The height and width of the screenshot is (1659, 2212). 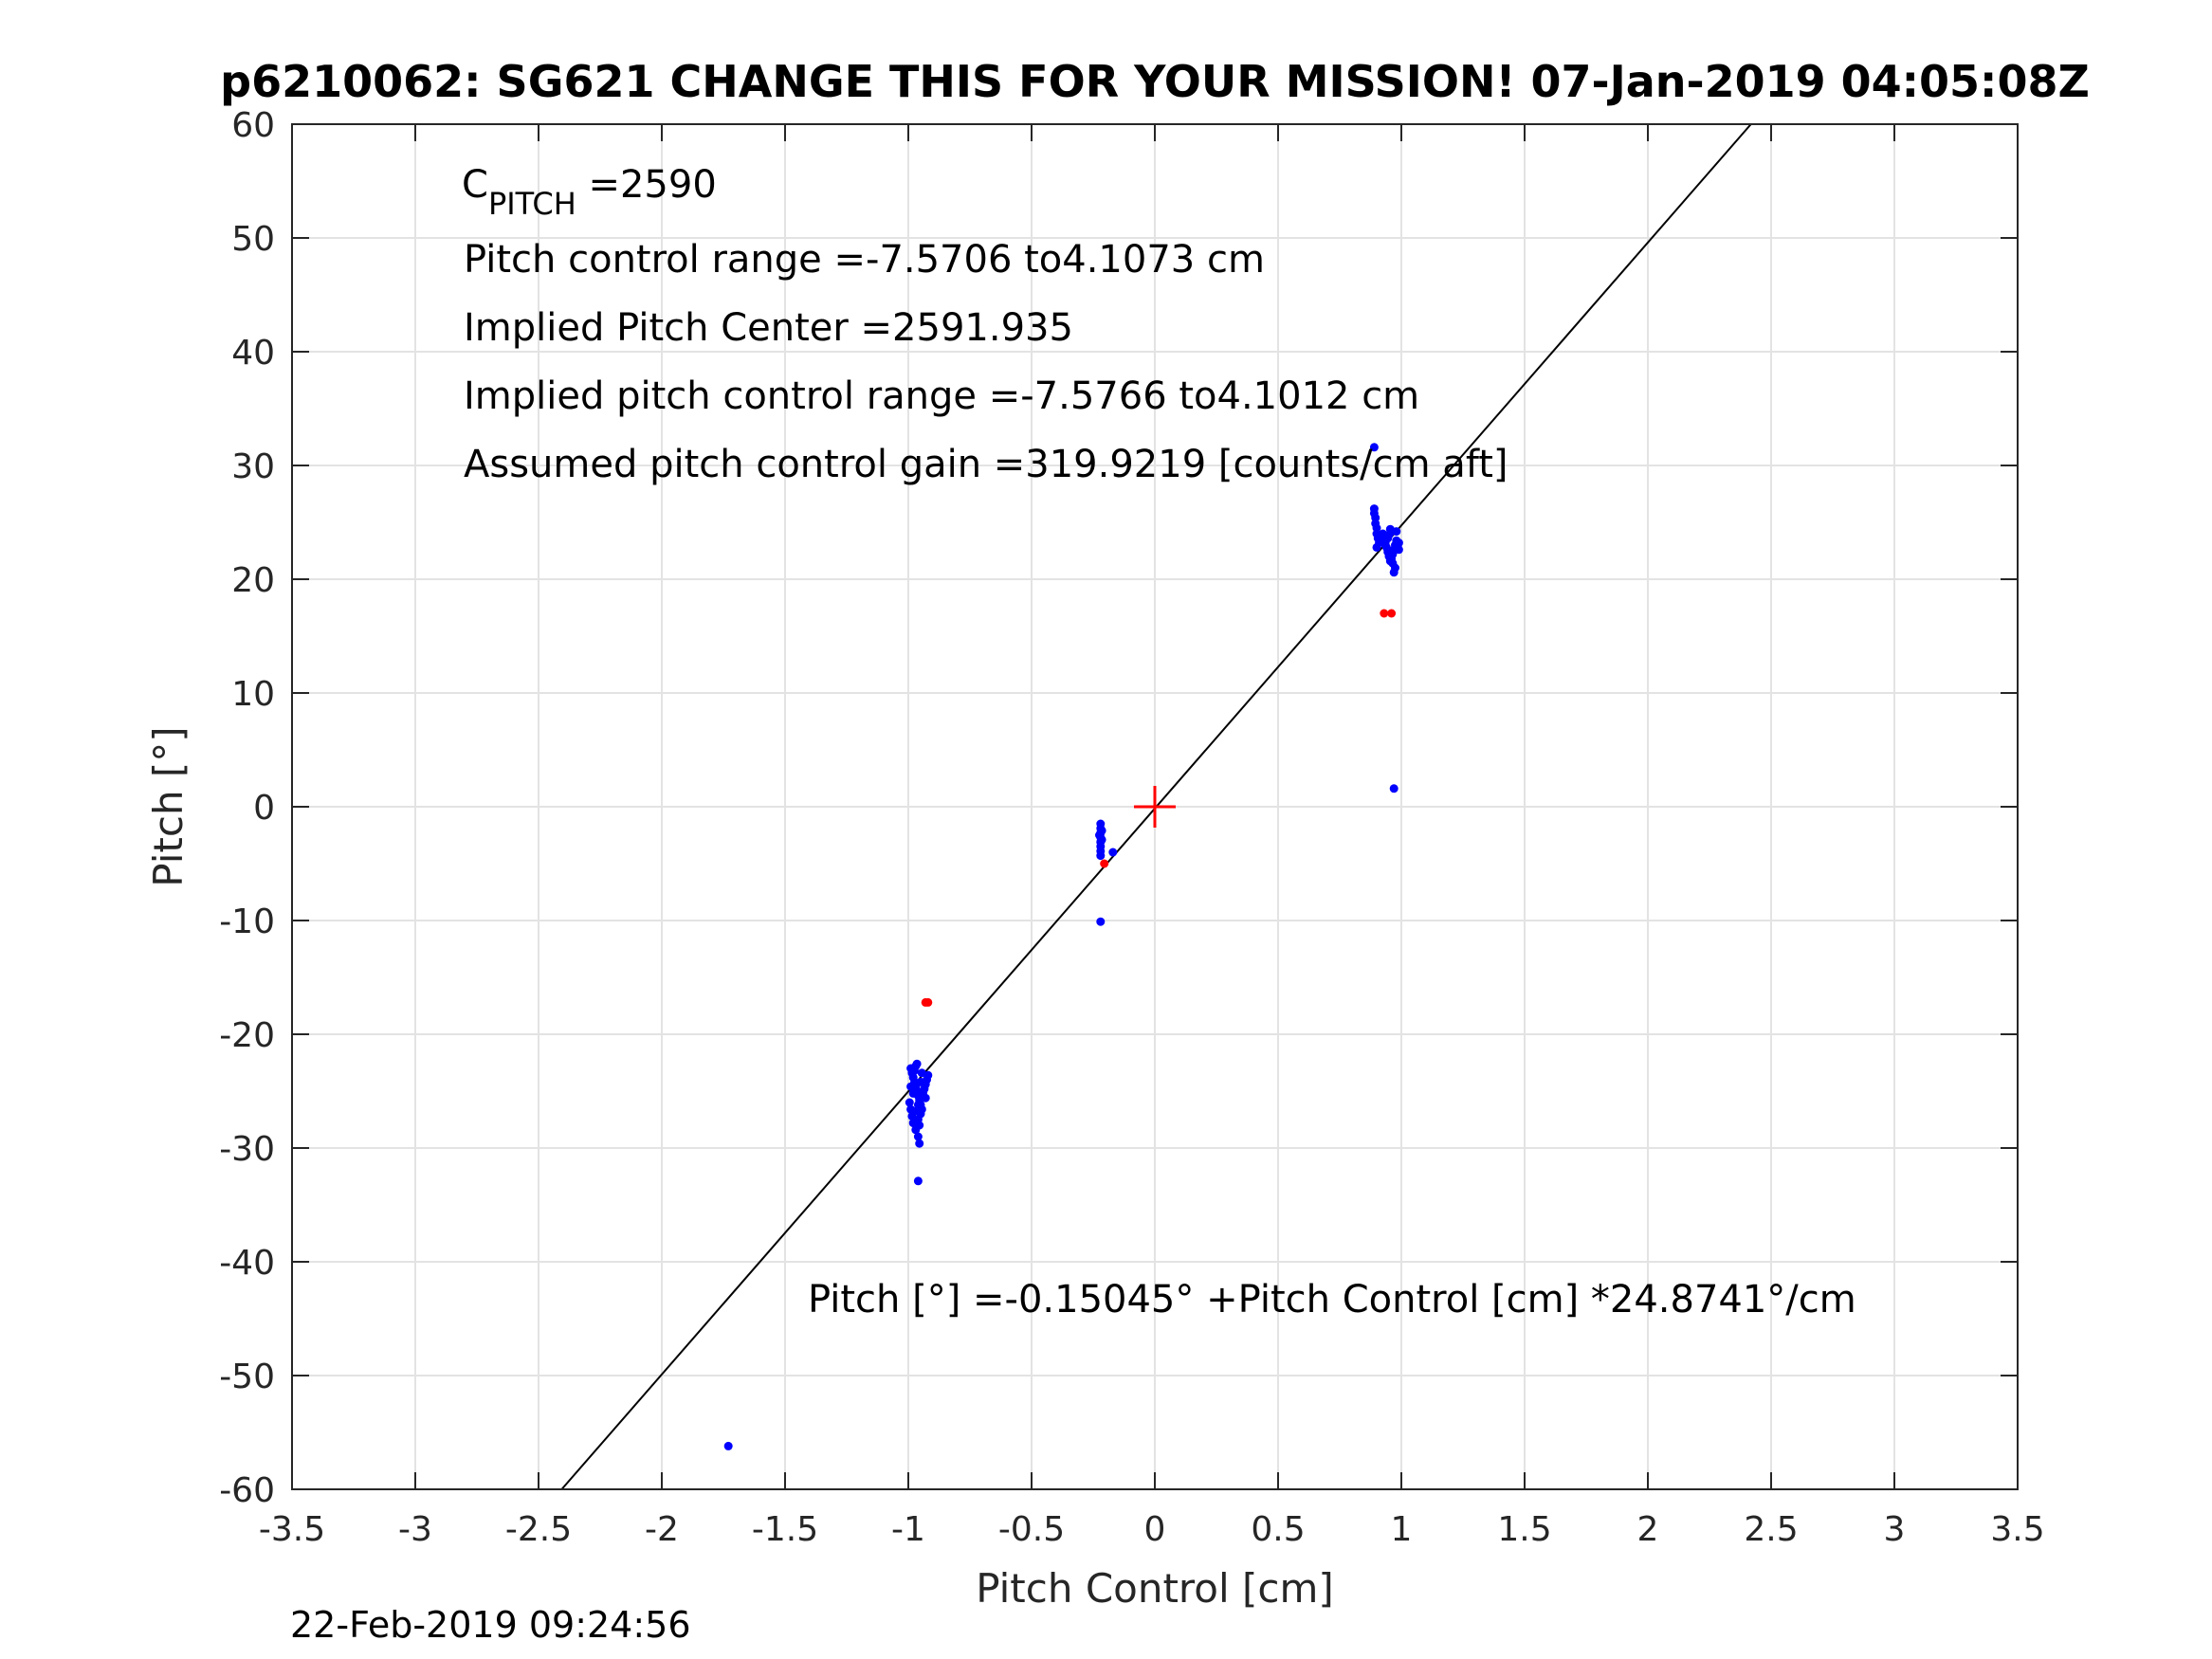 I want to click on annotation-c-pitch-main: C, so click(x=475, y=185).